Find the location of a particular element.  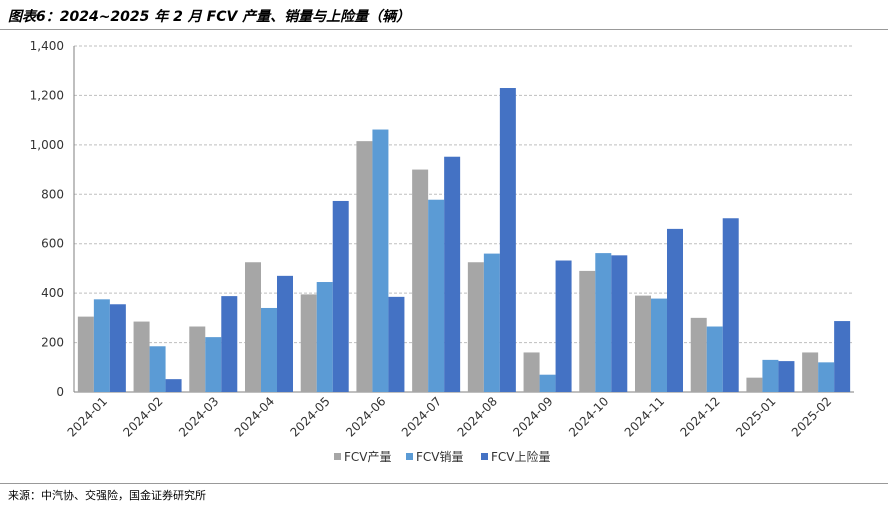

y-tick-label: 400 is located at coordinates (52, 293).